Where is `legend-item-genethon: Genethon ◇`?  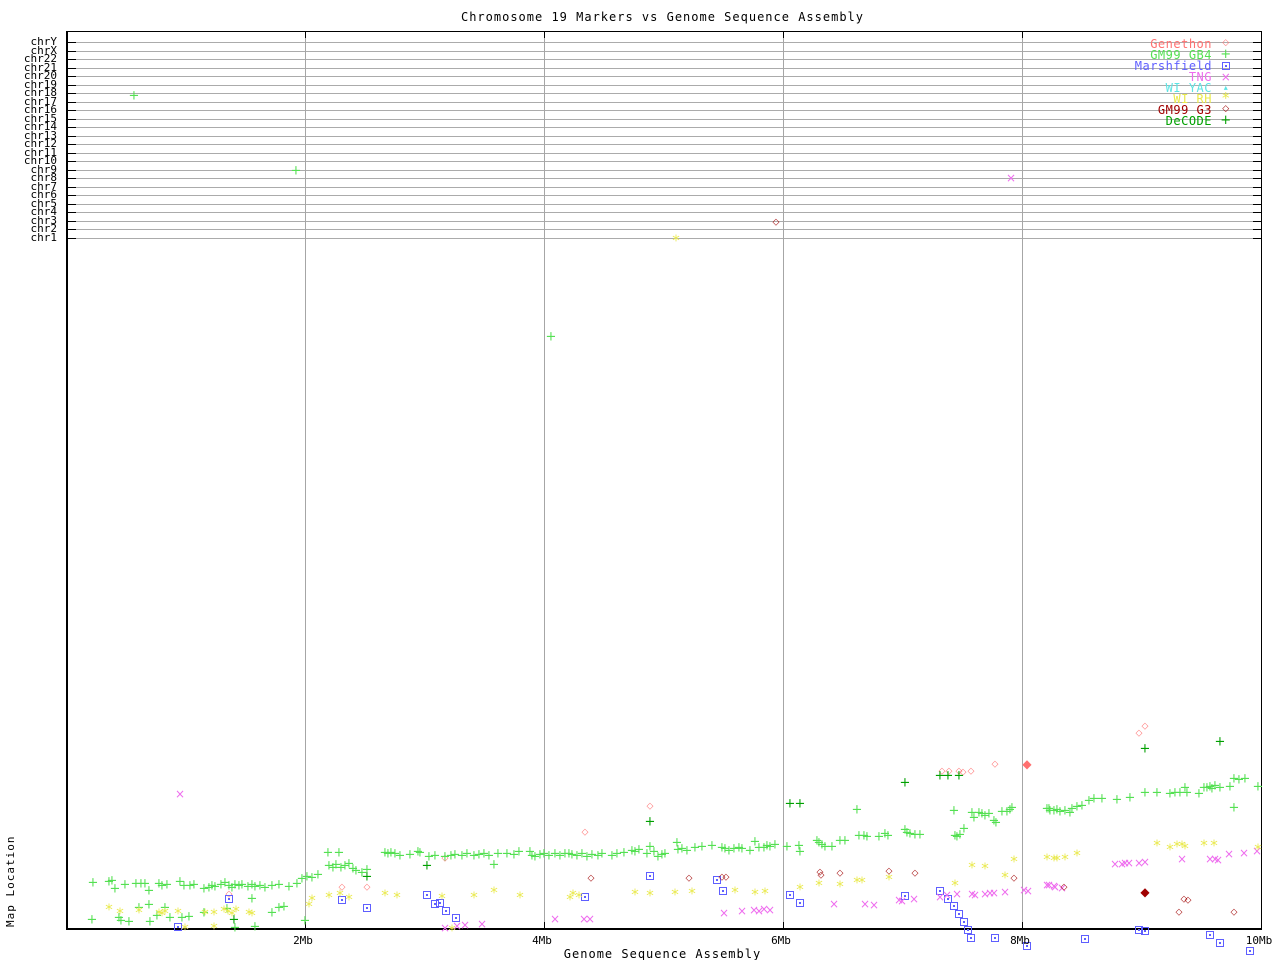 legend-item-genethon: Genethon ◇ is located at coordinates (1195, 44).